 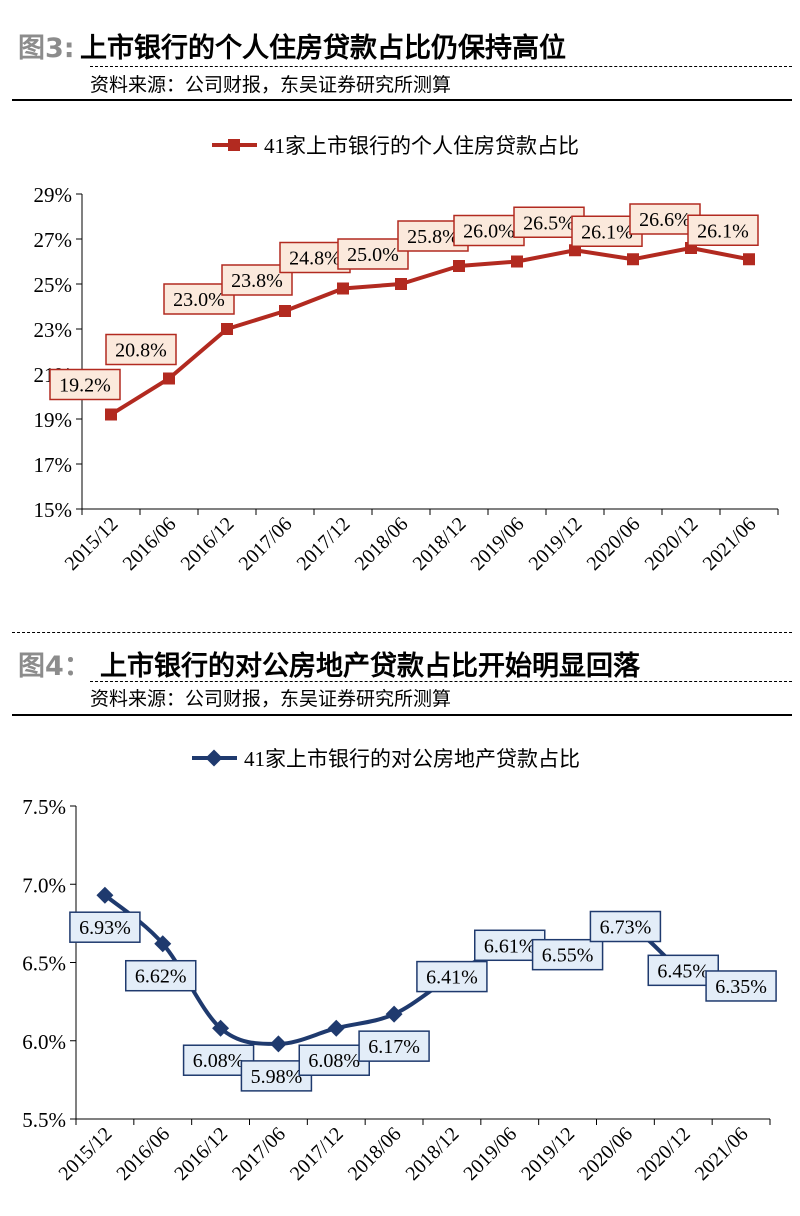 I want to click on figure-4-header: 图4： 上市银行的对公房地产贷款占比开始明显回落, so click(x=405, y=662).